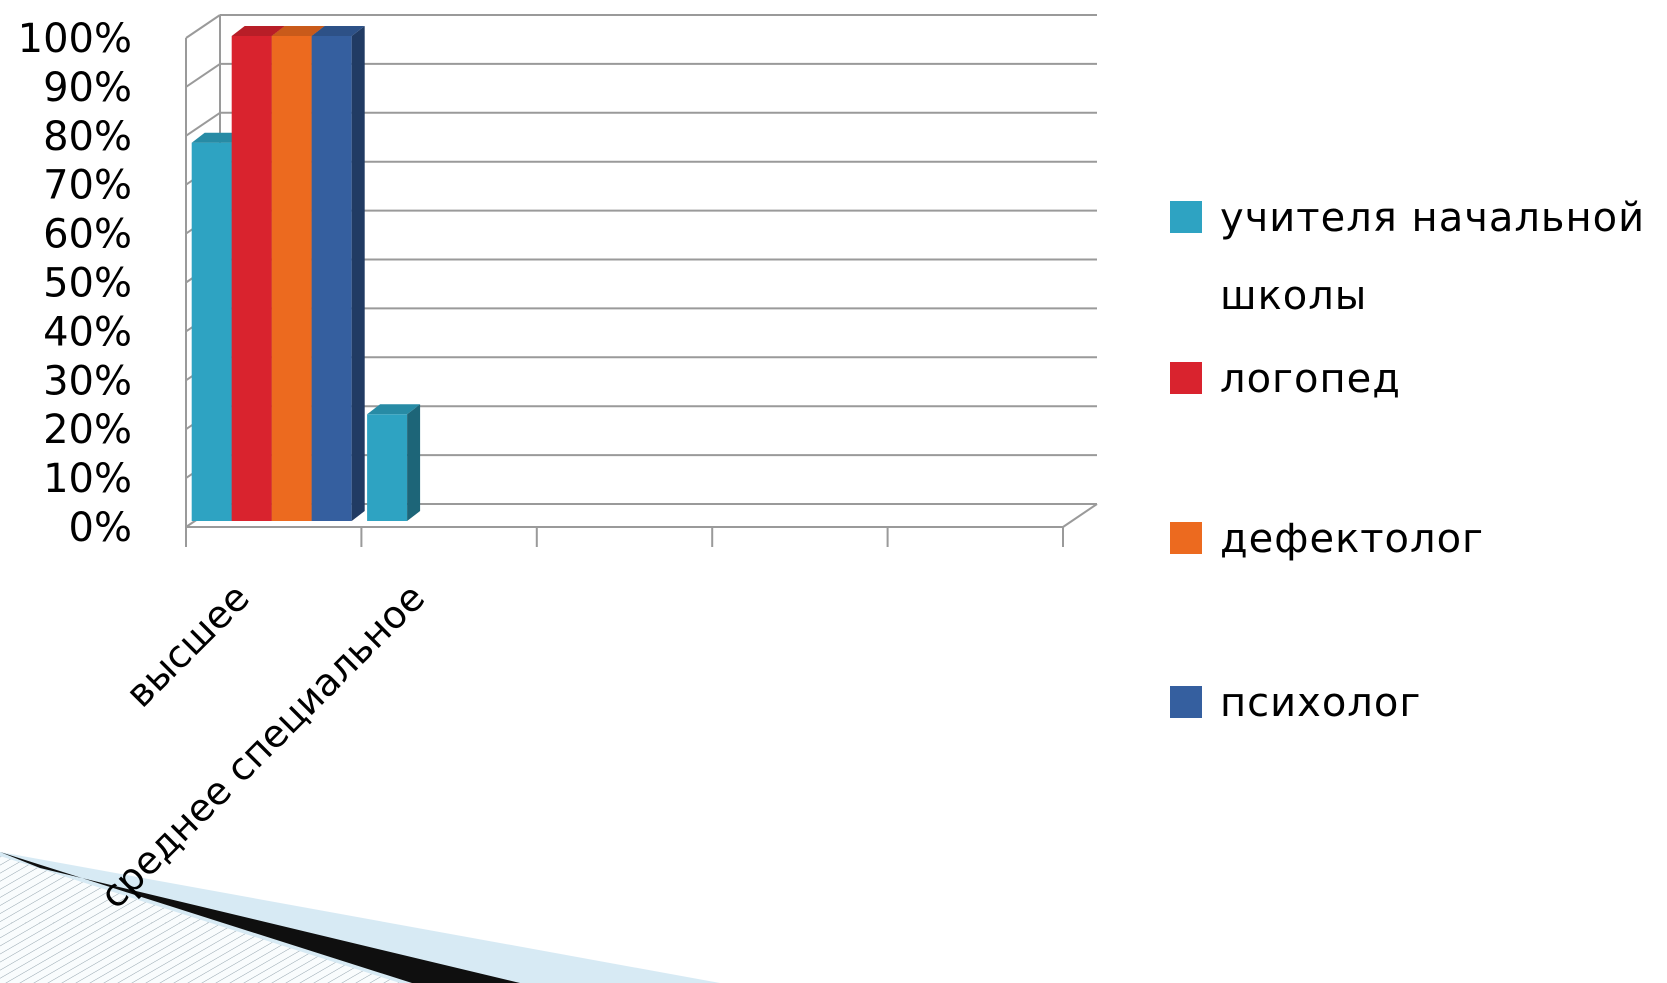 This screenshot has width=1667, height=983. Describe the element at coordinates (1432, 218) in the screenshot. I see `legend-label: учителя начальной` at that location.